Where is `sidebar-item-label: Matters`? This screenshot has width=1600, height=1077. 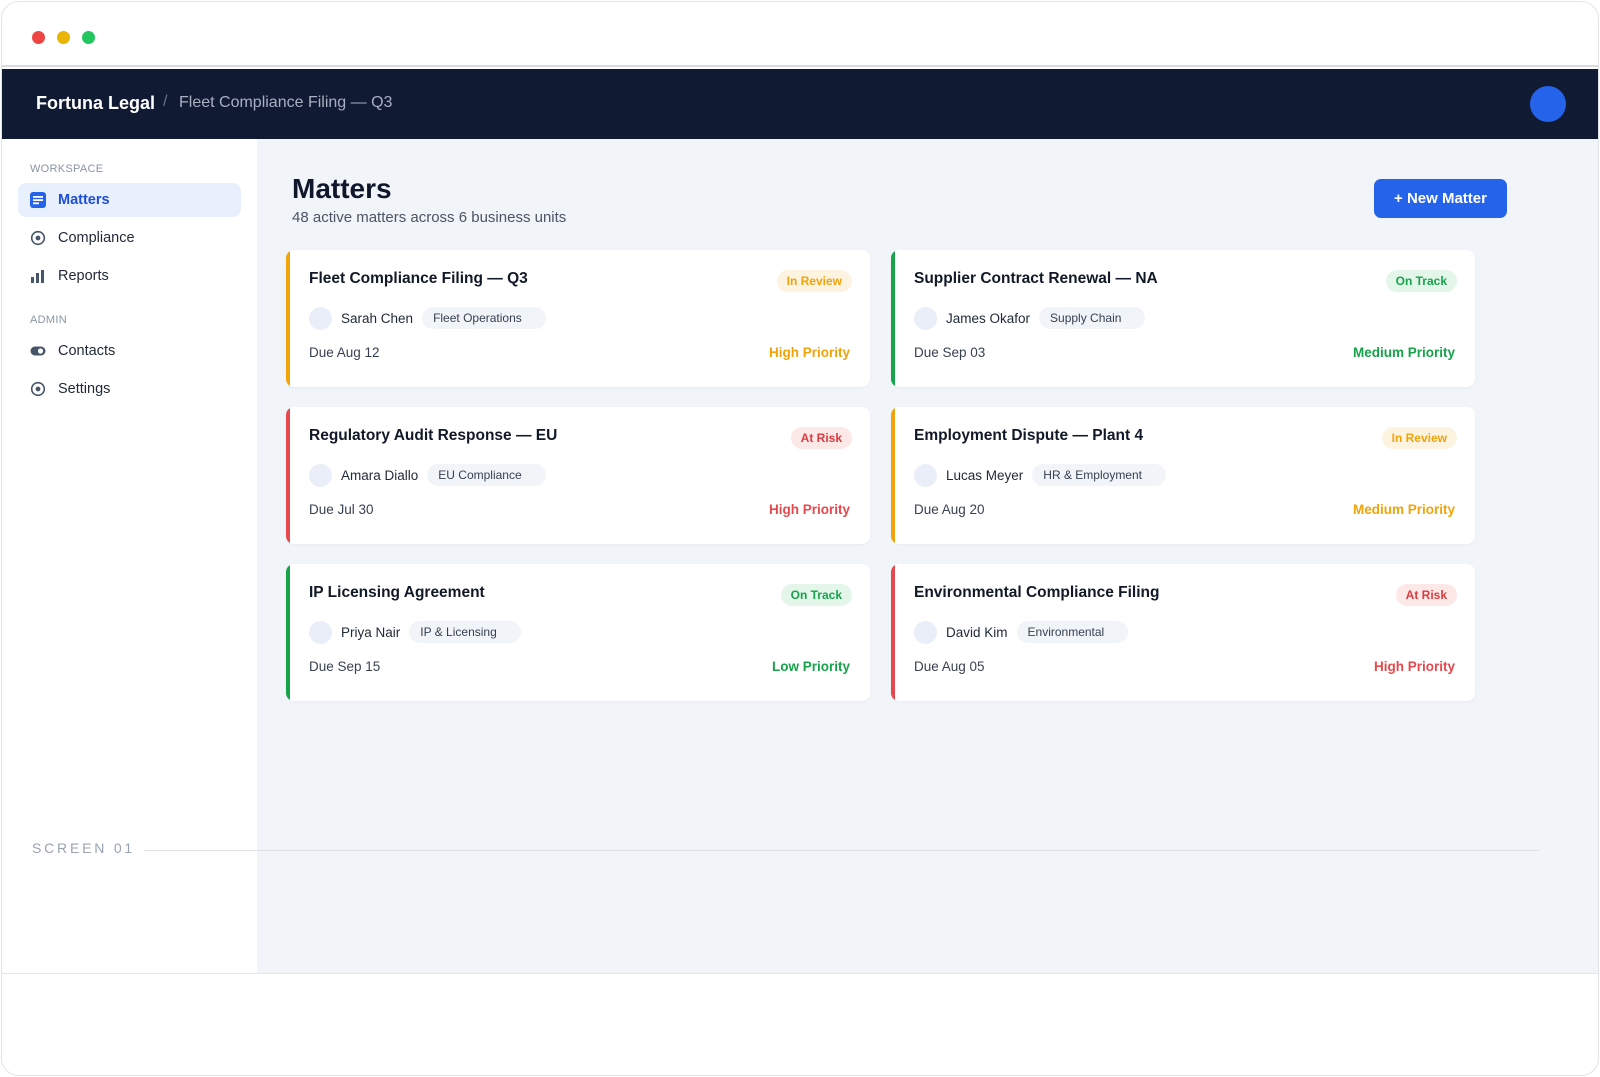
sidebar-item-label: Matters is located at coordinates (84, 200).